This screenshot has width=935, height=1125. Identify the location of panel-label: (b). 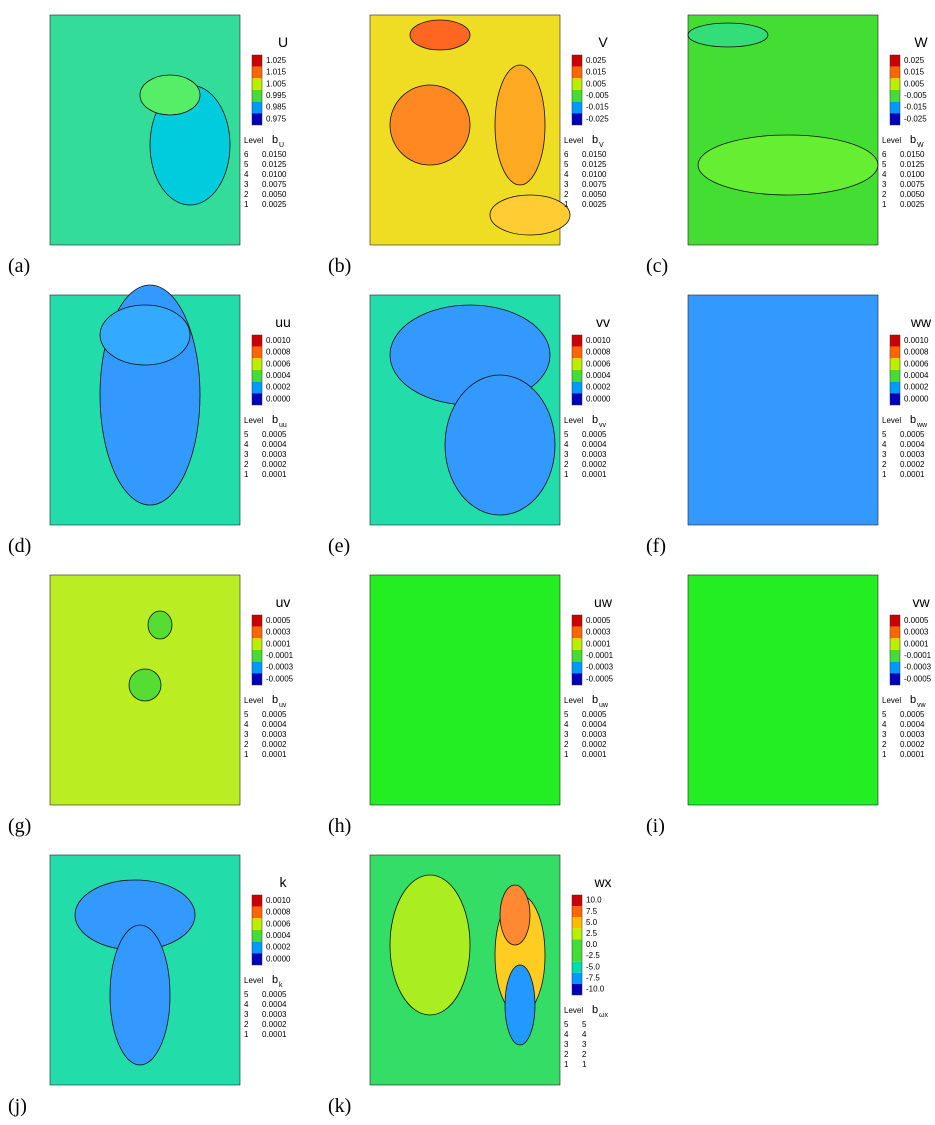
(339, 266).